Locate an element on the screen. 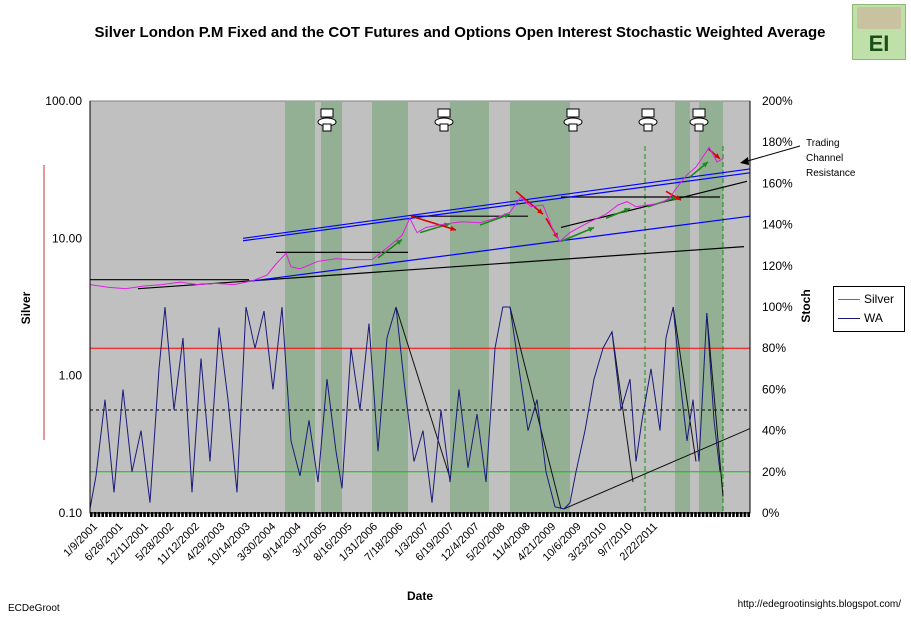 The width and height of the screenshot is (911, 623). y-left-axis-title: Silver is located at coordinates (26, 307).